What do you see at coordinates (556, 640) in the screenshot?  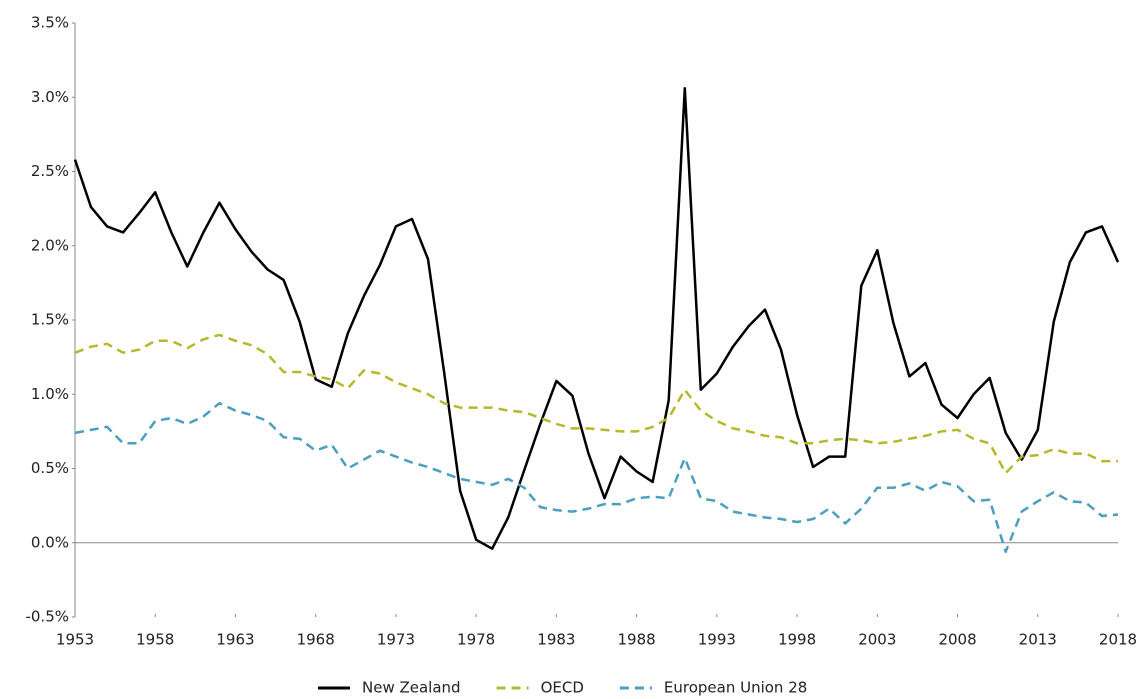 I see `x-tick-label: 1983` at bounding box center [556, 640].